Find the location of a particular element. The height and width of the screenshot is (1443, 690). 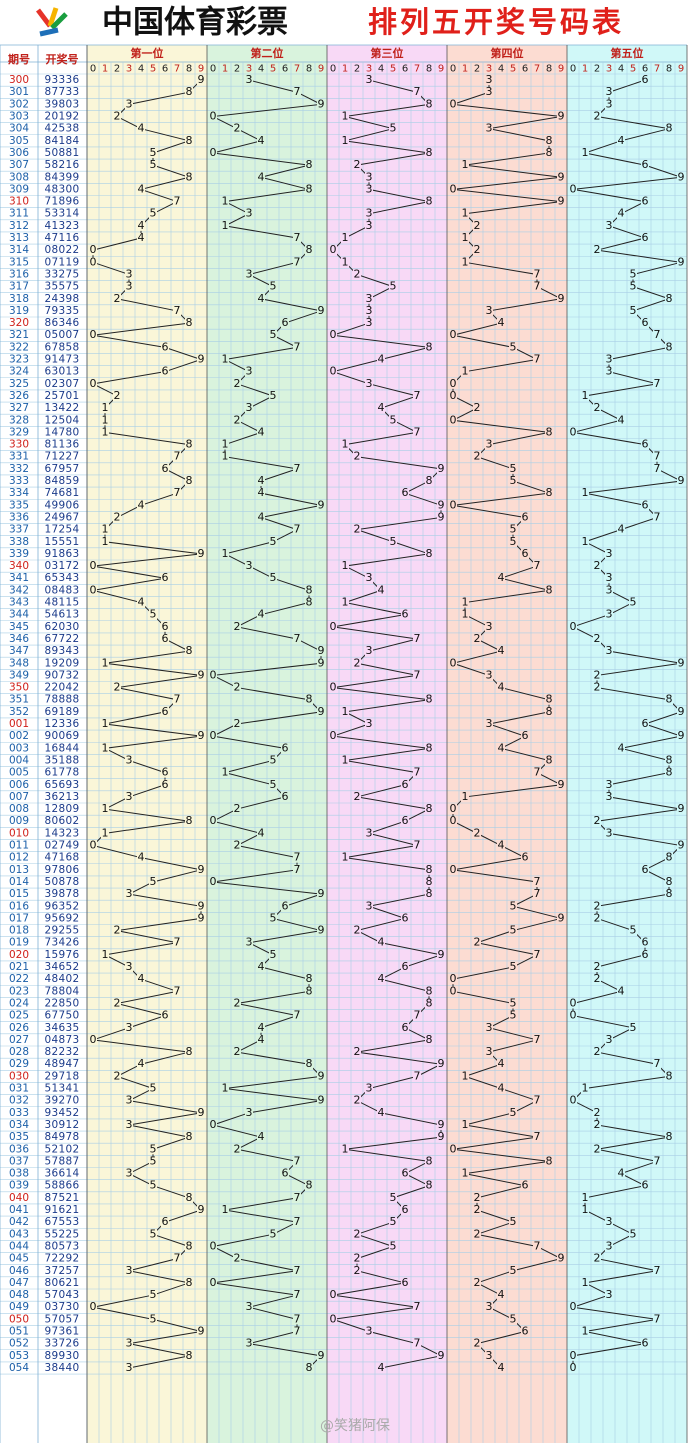

draw-number: 36614 is located at coordinates (62, 1174).